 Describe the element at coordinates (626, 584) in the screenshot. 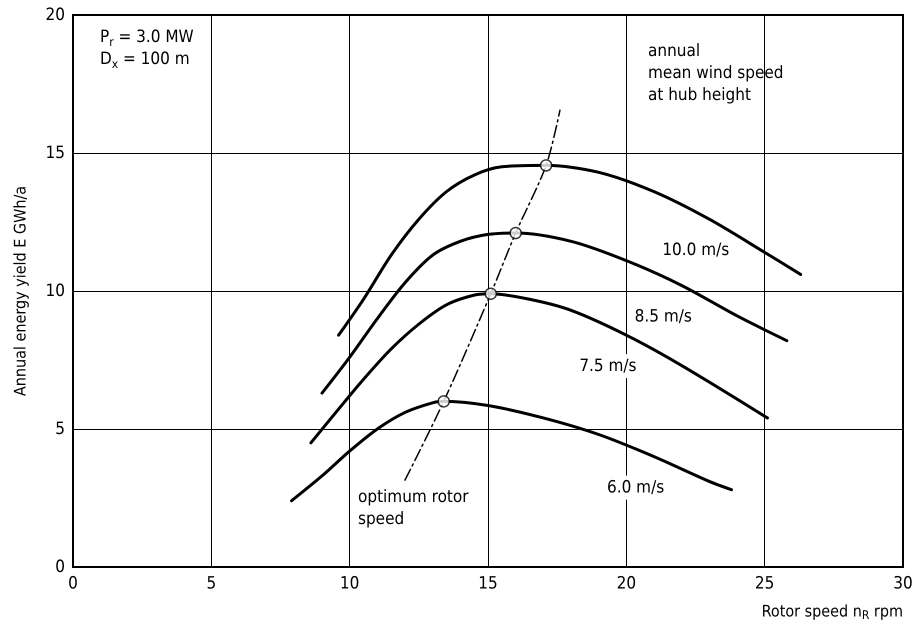

I see `x-tick-label: 20` at that location.